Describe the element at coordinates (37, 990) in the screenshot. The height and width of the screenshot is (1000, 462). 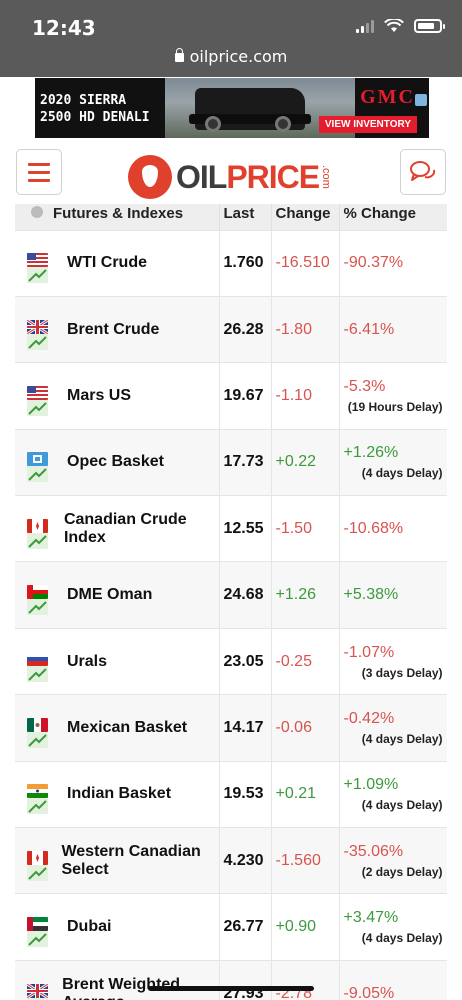
I see `uk-flag-icon` at that location.